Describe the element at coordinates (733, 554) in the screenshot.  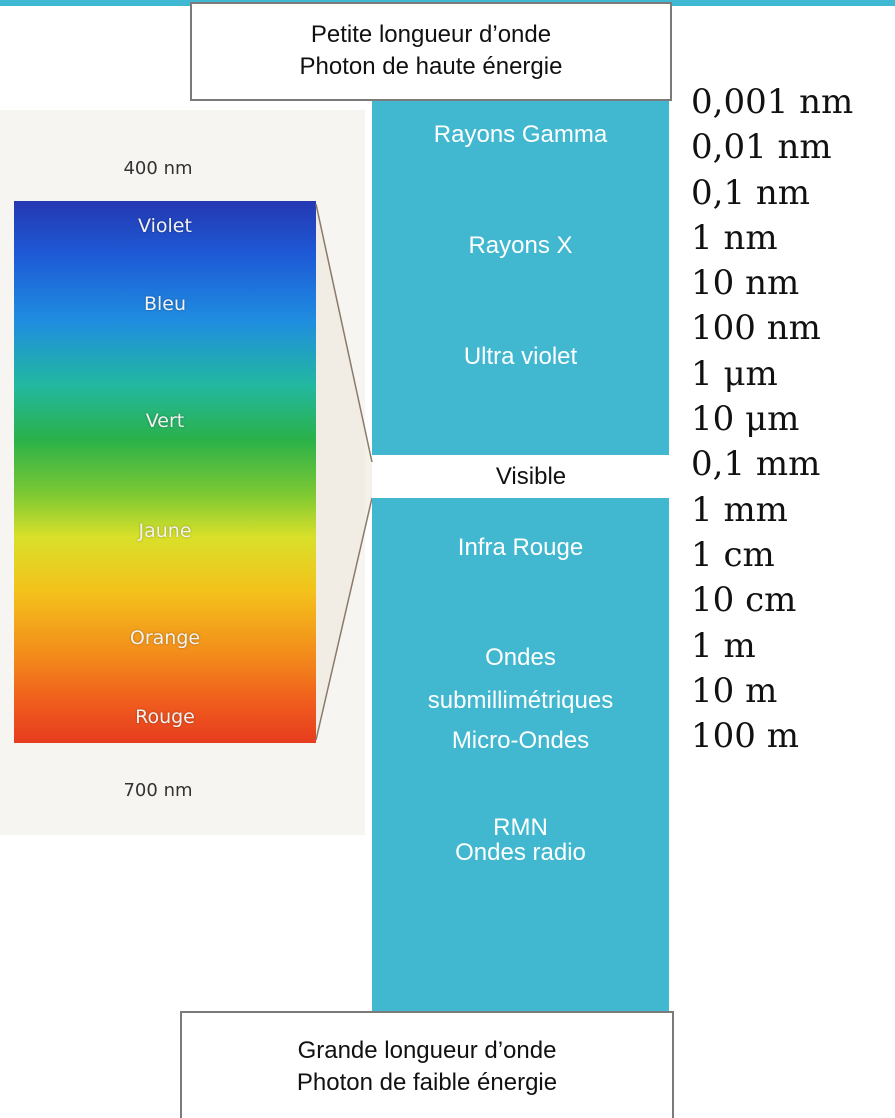
I see `scale-label: 1 cm` at that location.